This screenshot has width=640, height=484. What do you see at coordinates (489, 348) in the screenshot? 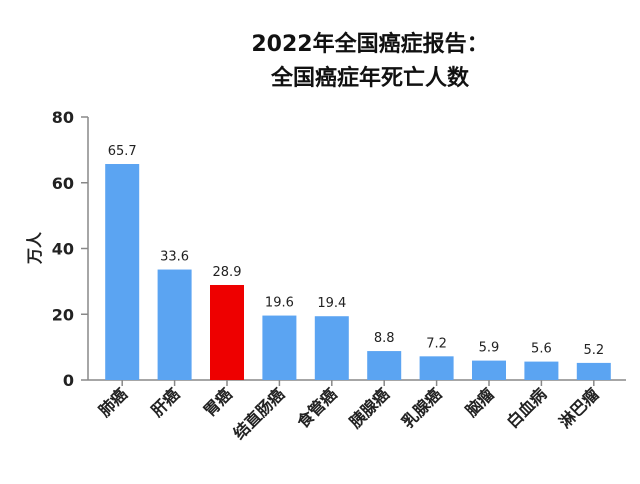
I see `bar-value-label: 5.9` at bounding box center [489, 348].